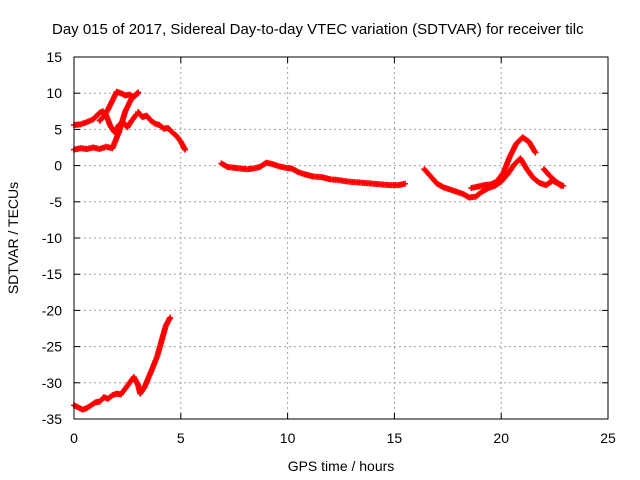  Describe the element at coordinates (56, 202) in the screenshot. I see `y-tick-label: -5` at that location.